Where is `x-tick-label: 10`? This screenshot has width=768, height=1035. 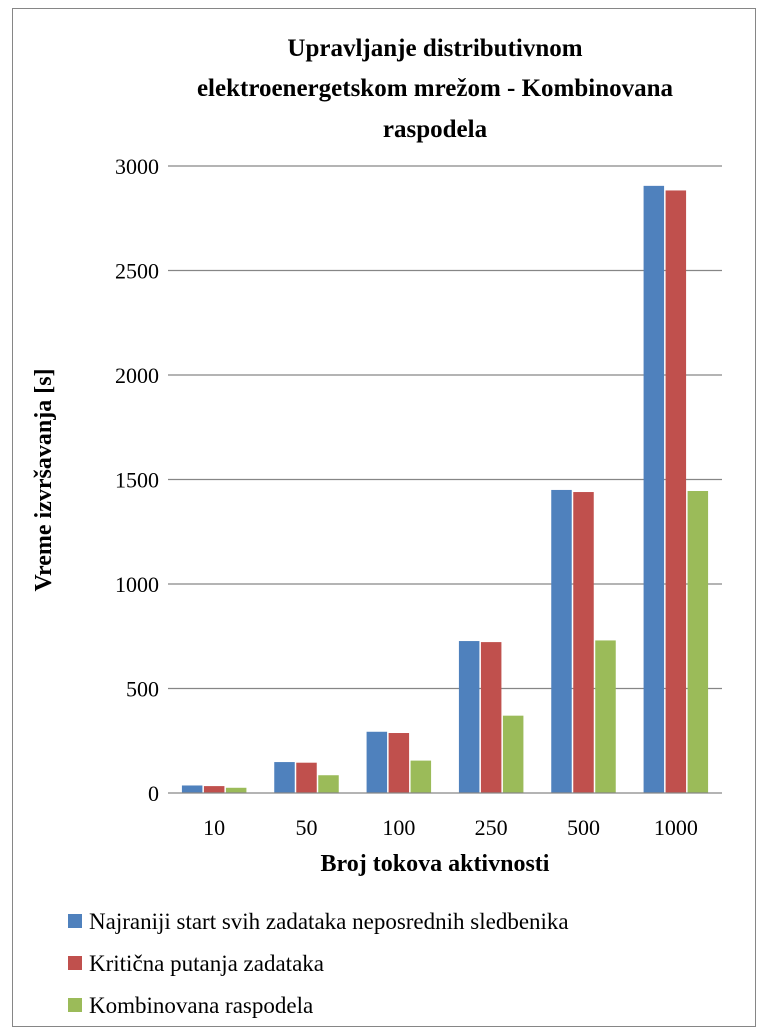 x-tick-label: 10 is located at coordinates (214, 827).